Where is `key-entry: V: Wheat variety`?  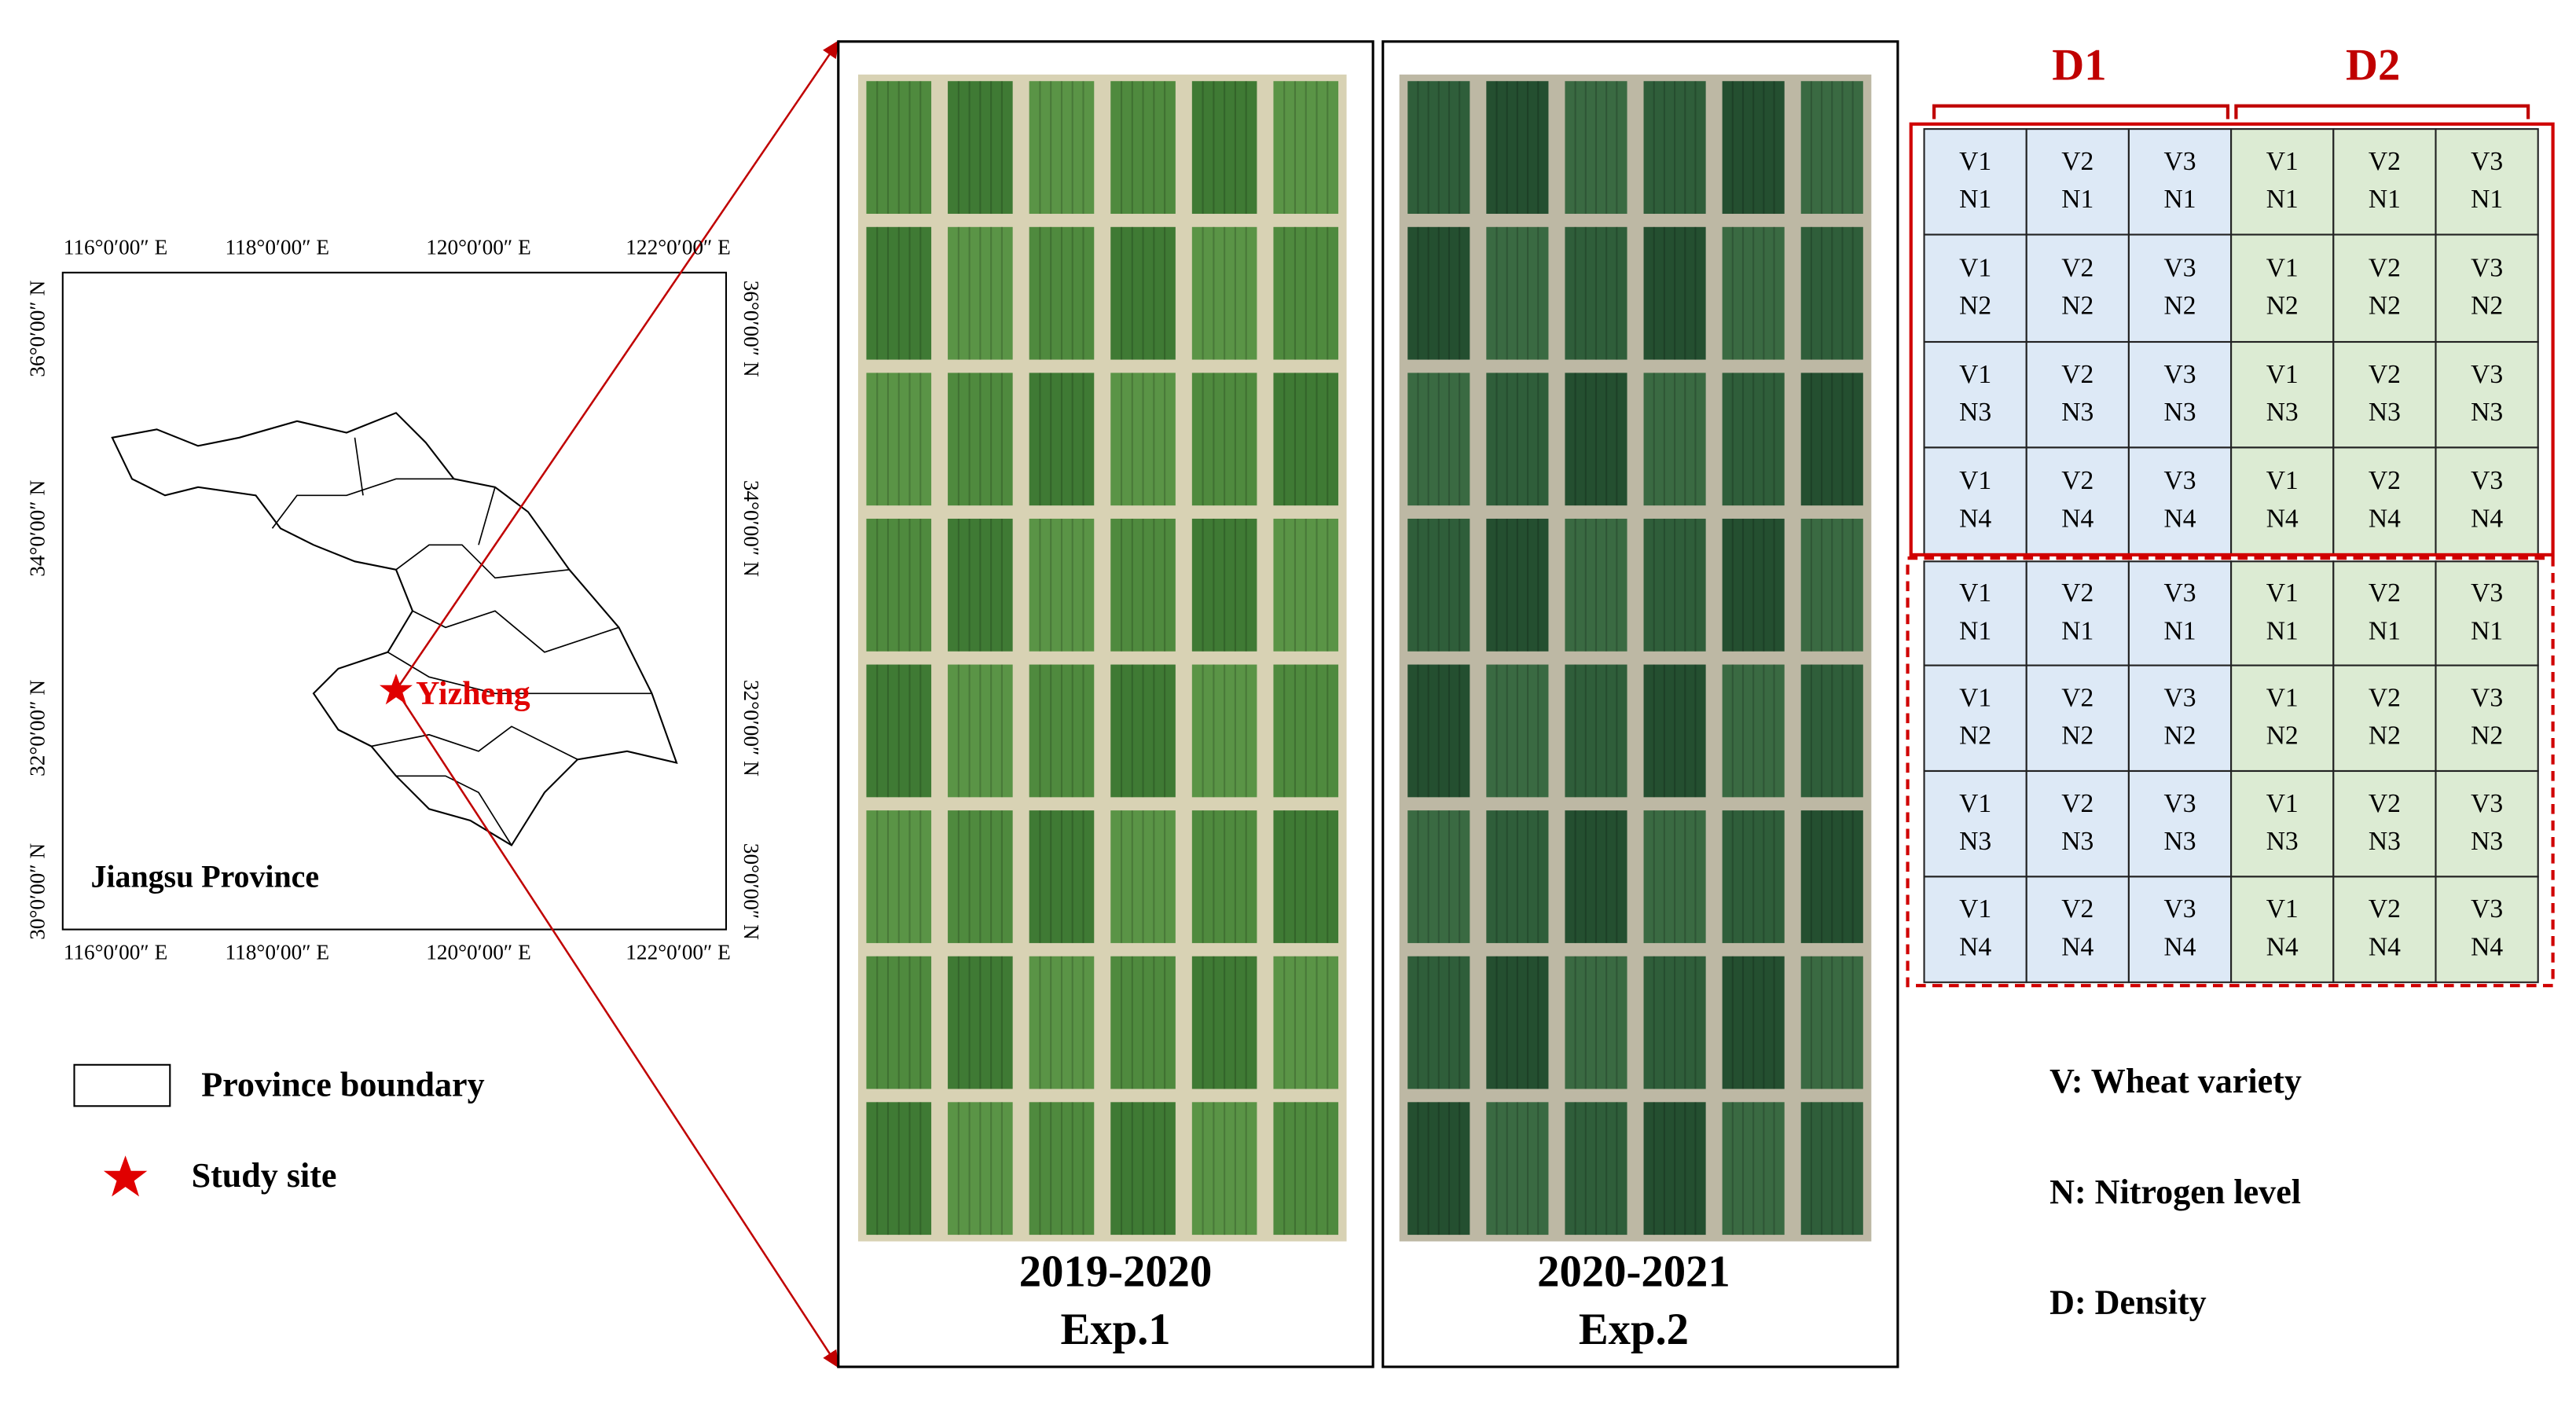 key-entry: V: Wheat variety is located at coordinates (2175, 1081).